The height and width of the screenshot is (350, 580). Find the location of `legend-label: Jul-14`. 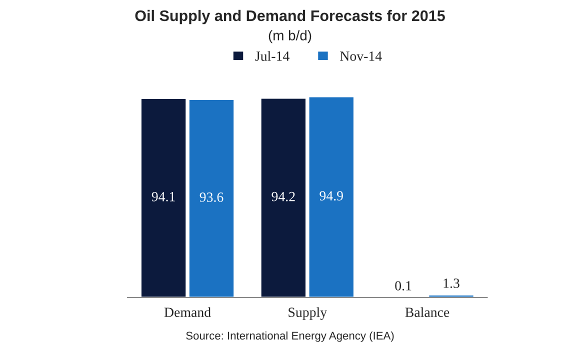

legend-label: Jul-14 is located at coordinates (272, 56).